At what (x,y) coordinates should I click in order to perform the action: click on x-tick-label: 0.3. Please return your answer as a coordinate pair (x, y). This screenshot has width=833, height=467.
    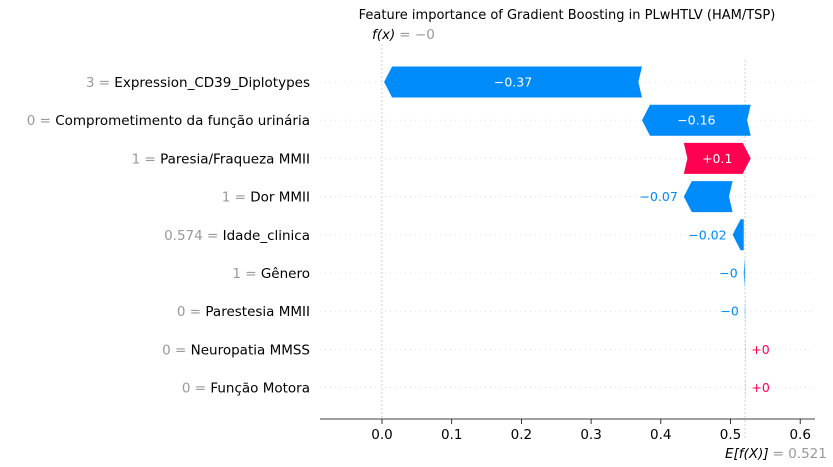
    Looking at the image, I should click on (590, 435).